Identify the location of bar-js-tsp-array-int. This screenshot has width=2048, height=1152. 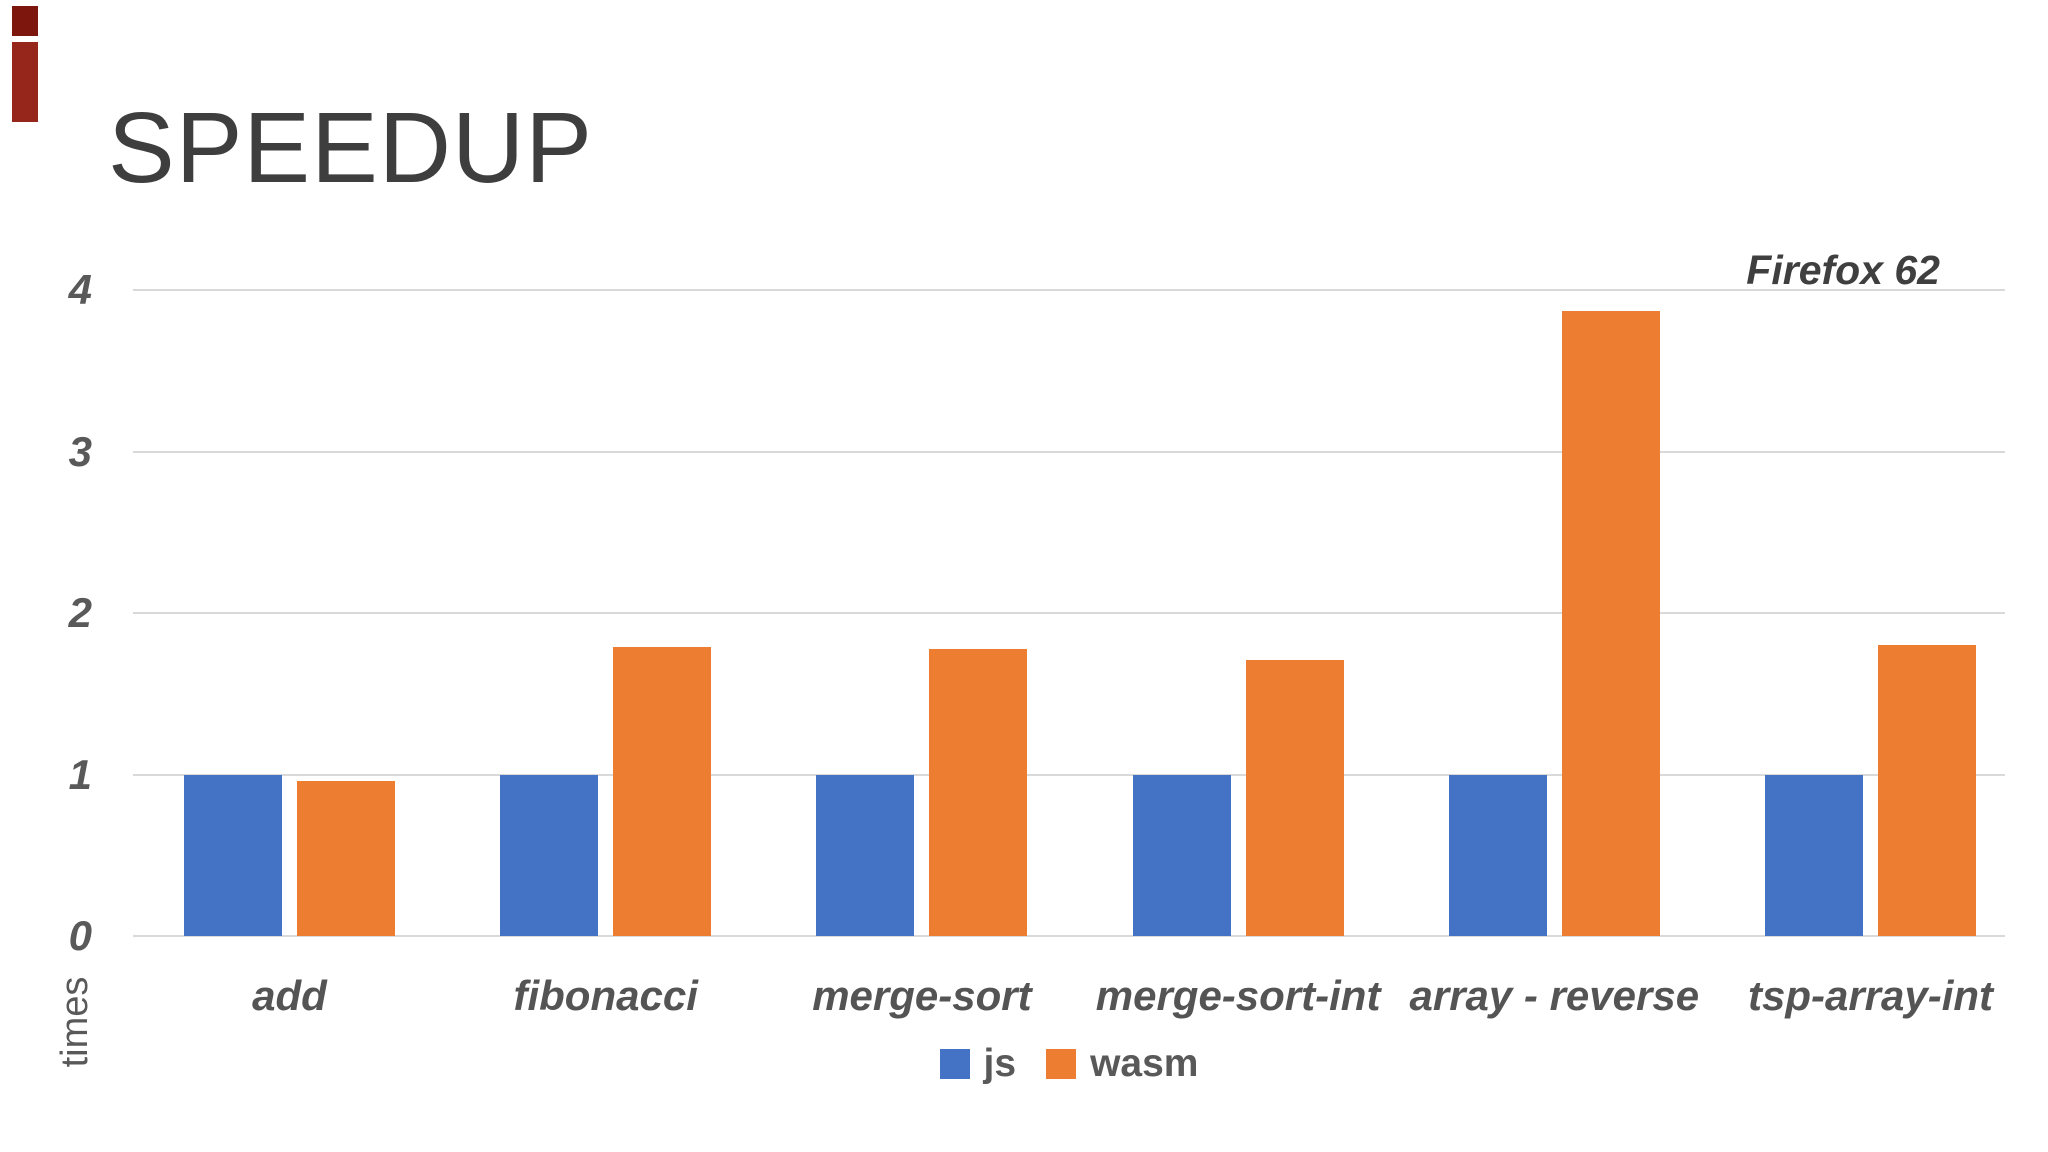
(1814, 855).